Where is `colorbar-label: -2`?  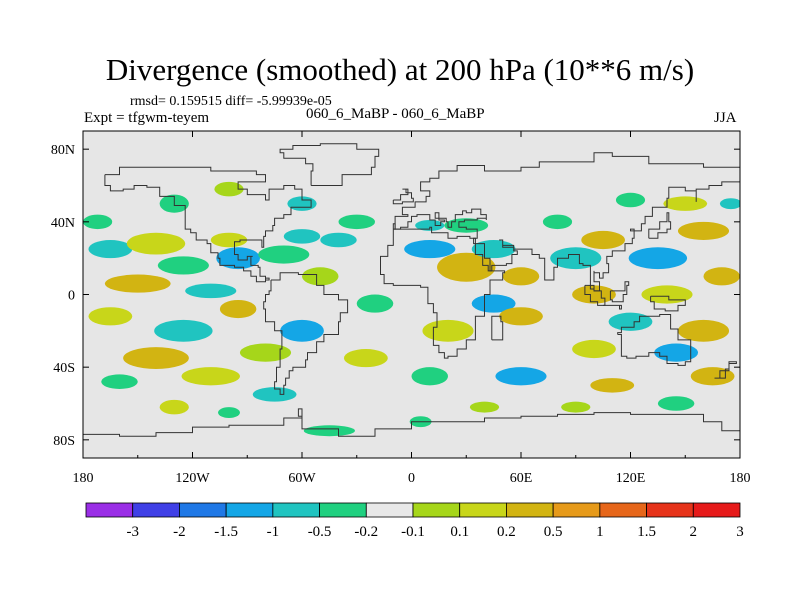
colorbar-label: -2 is located at coordinates (179, 532).